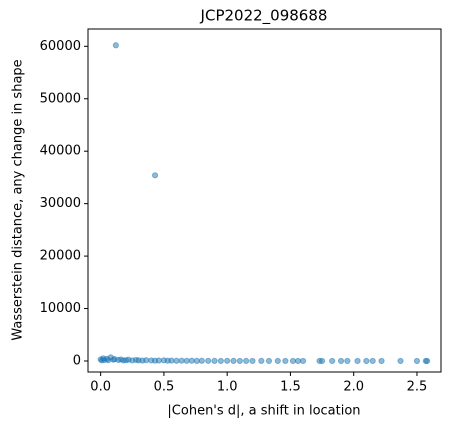 The width and height of the screenshot is (450, 434). Describe the element at coordinates (60, 308) in the screenshot. I see `y-tick-label: 10000` at that location.